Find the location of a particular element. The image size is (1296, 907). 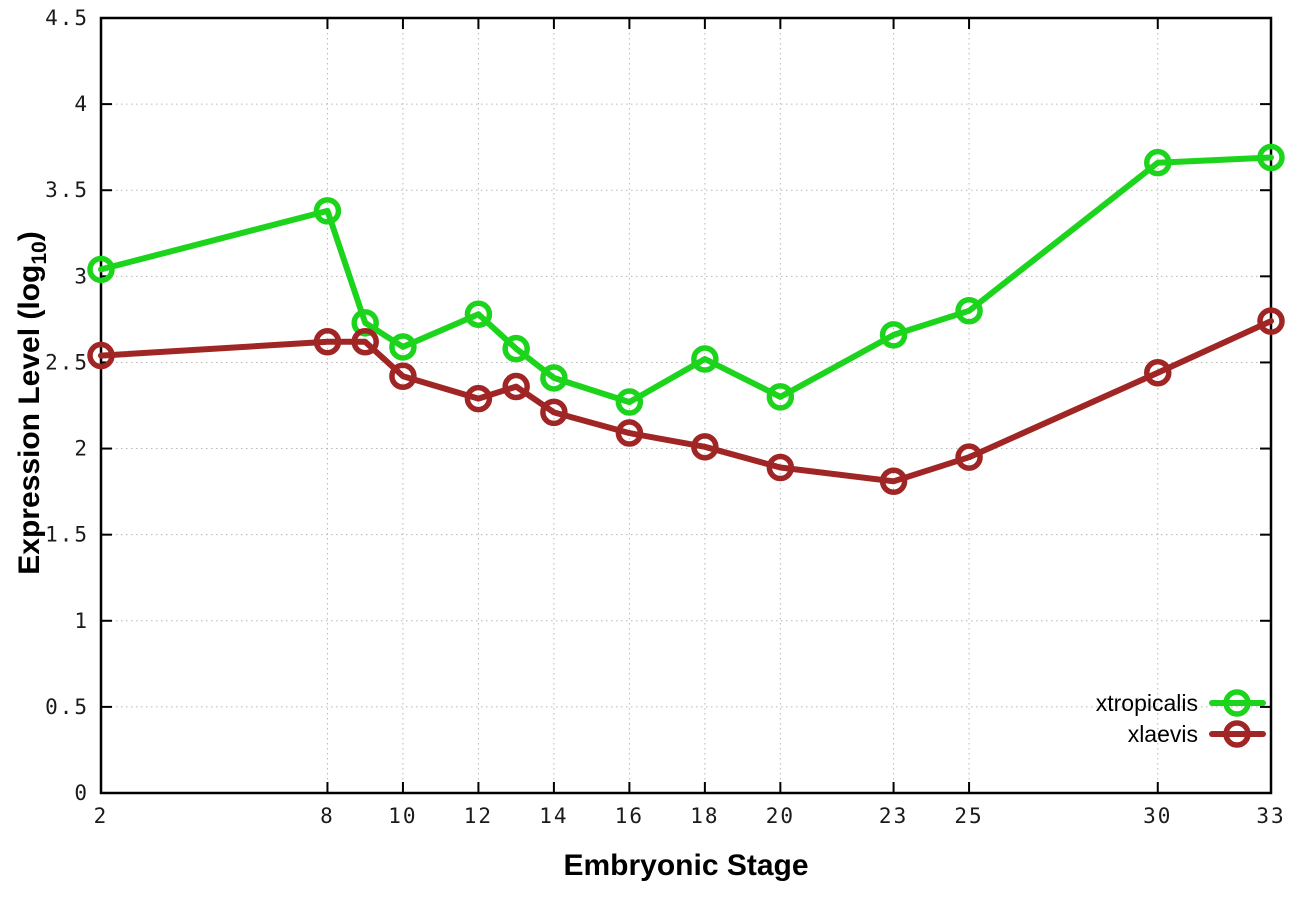

y-tick-label: 4.5 is located at coordinates (67, 18).